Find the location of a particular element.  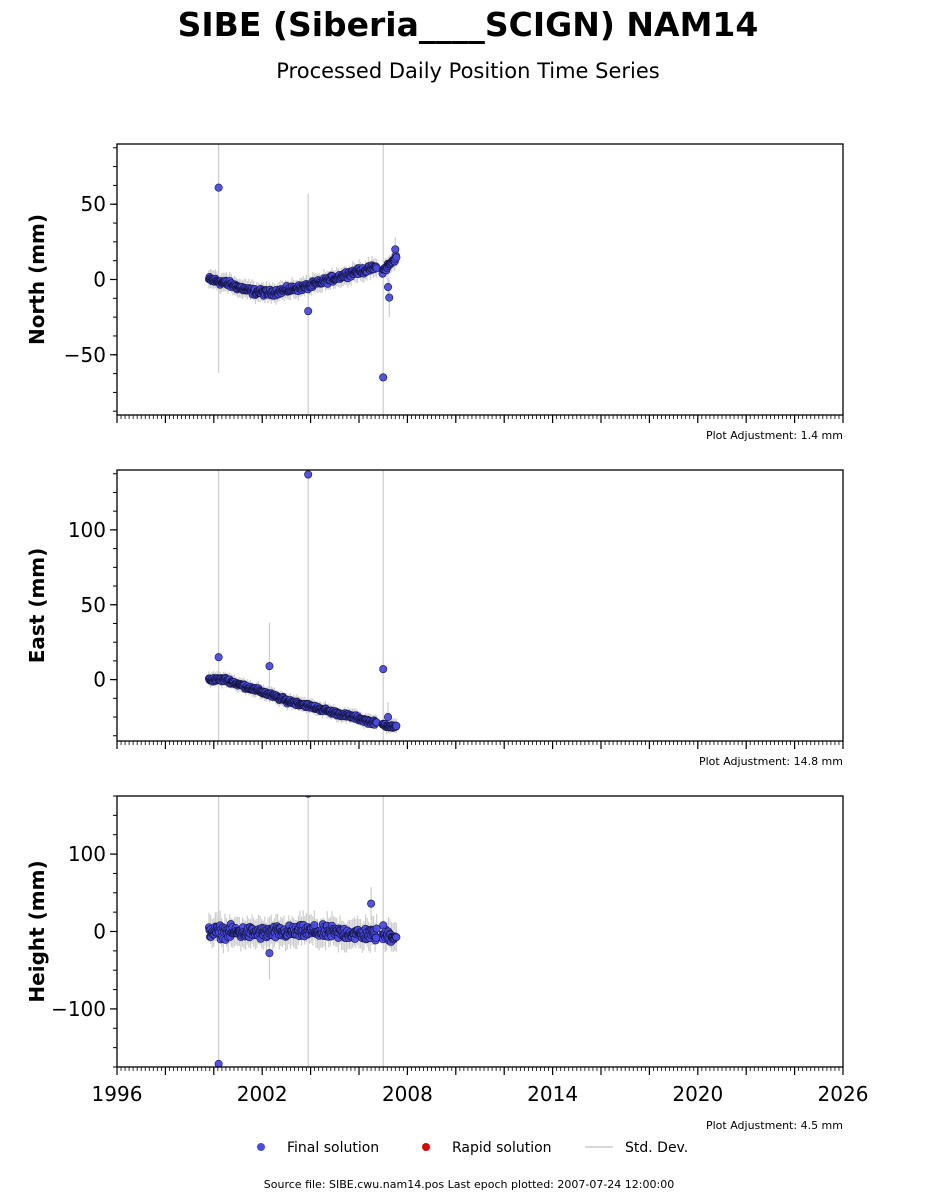

legend-final-label: Final solution is located at coordinates (333, 1148).